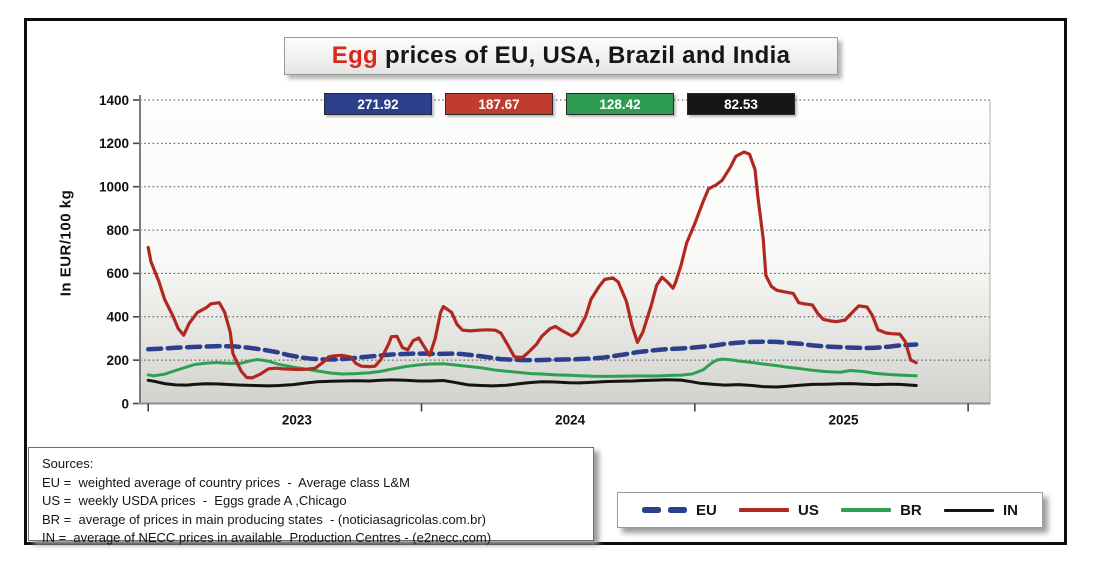 Image resolution: width=1096 pixels, height=570 pixels. I want to click on series-line-eu, so click(532, 351).